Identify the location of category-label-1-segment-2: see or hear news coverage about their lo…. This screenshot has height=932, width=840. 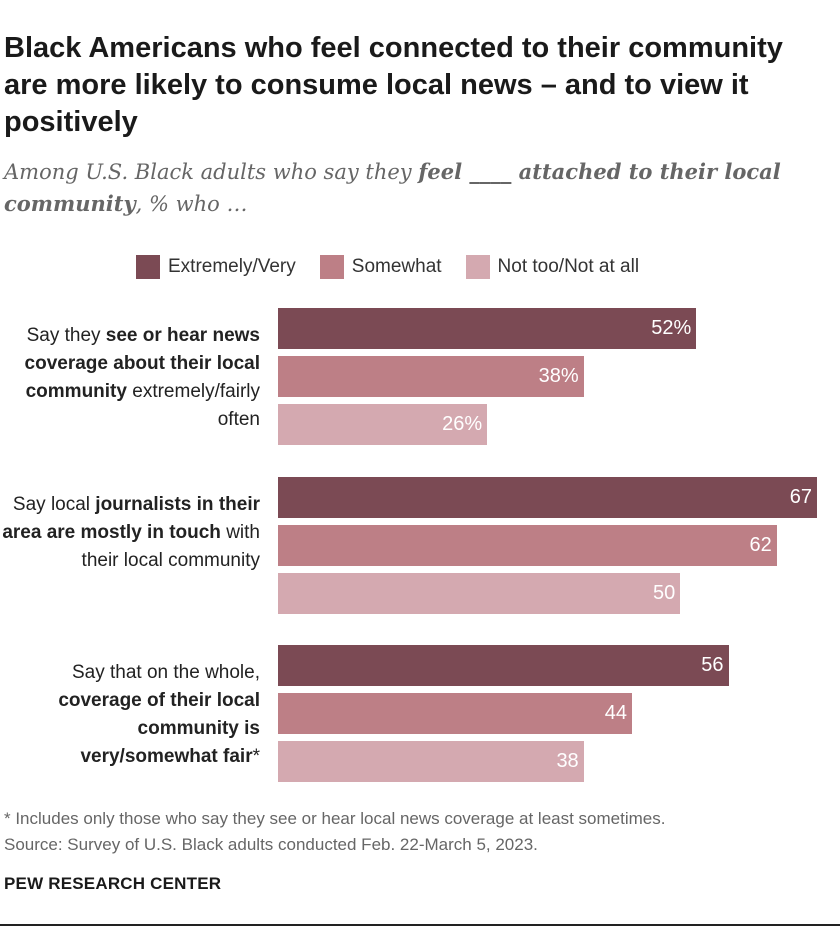
(142, 363).